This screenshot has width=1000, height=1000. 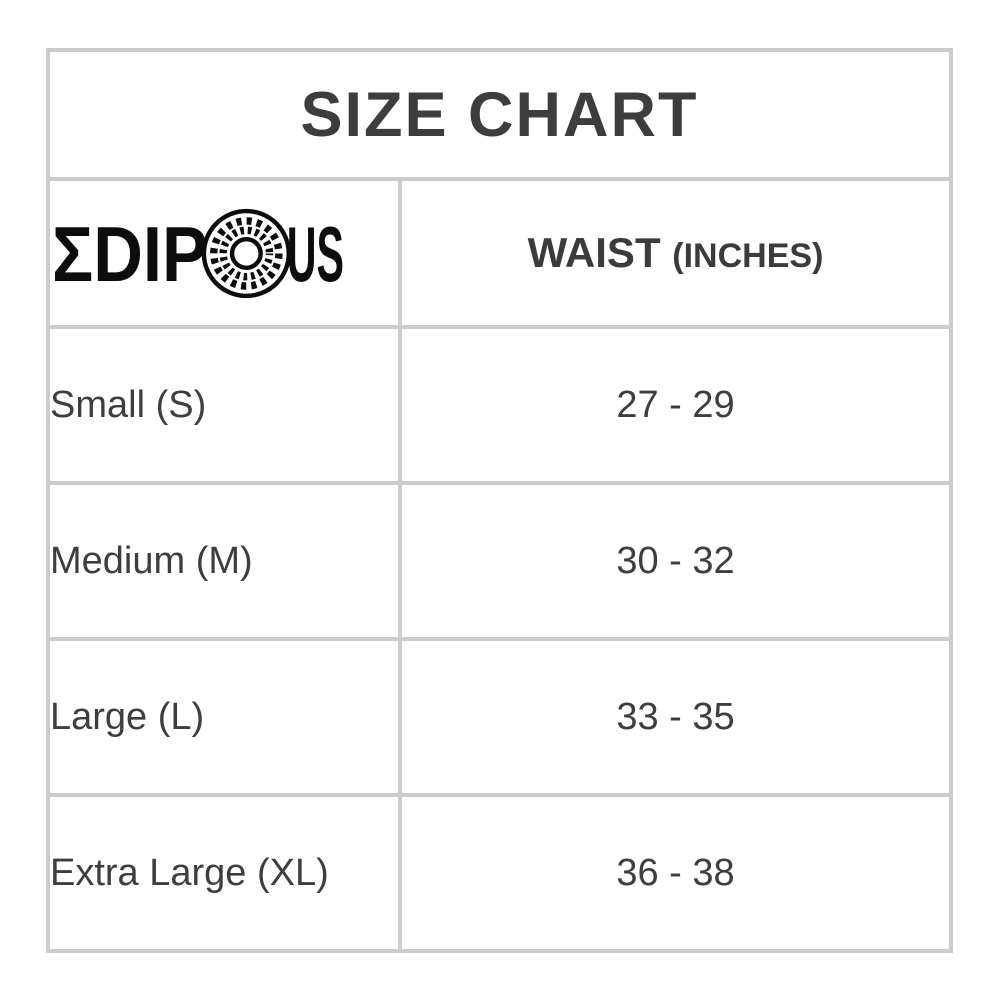 I want to click on table-row-medium: Medium (M) 30 - 32, so click(x=499, y=561).